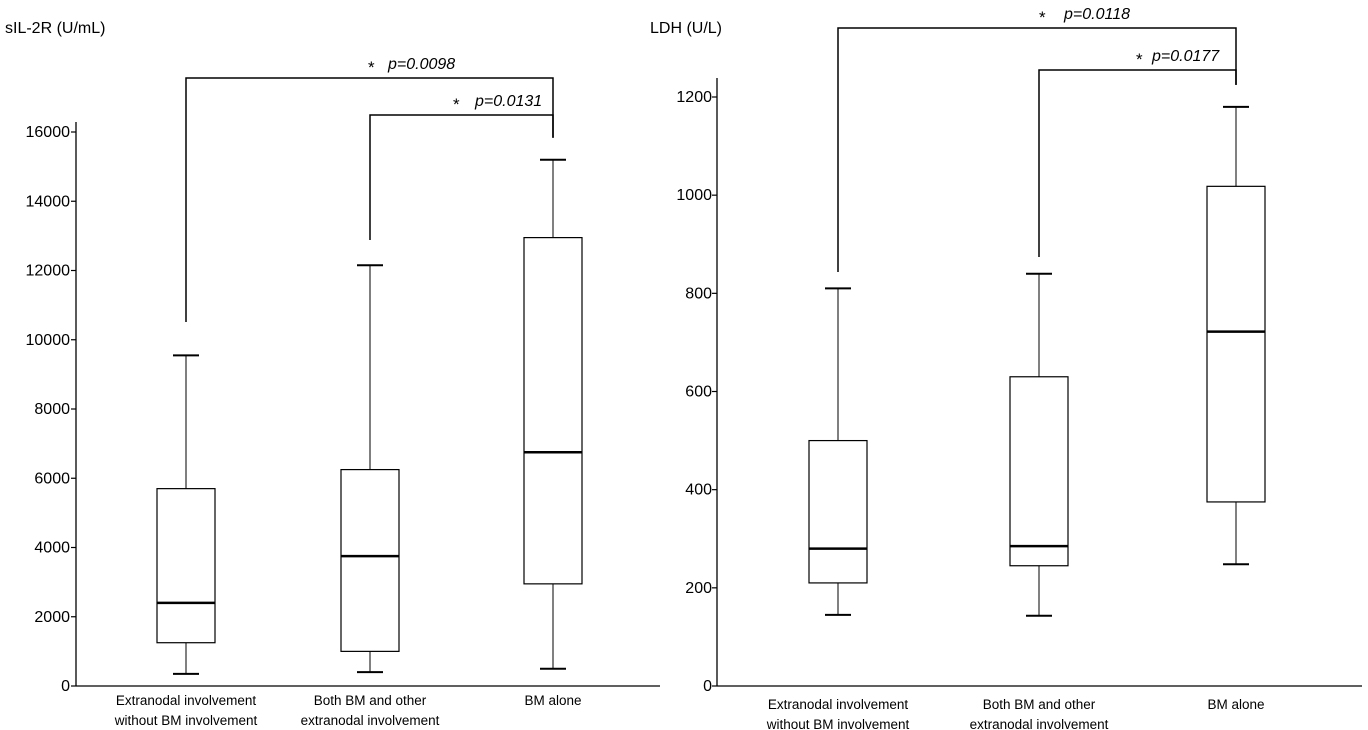  I want to click on y-tick-label: 4000, so click(52, 548).